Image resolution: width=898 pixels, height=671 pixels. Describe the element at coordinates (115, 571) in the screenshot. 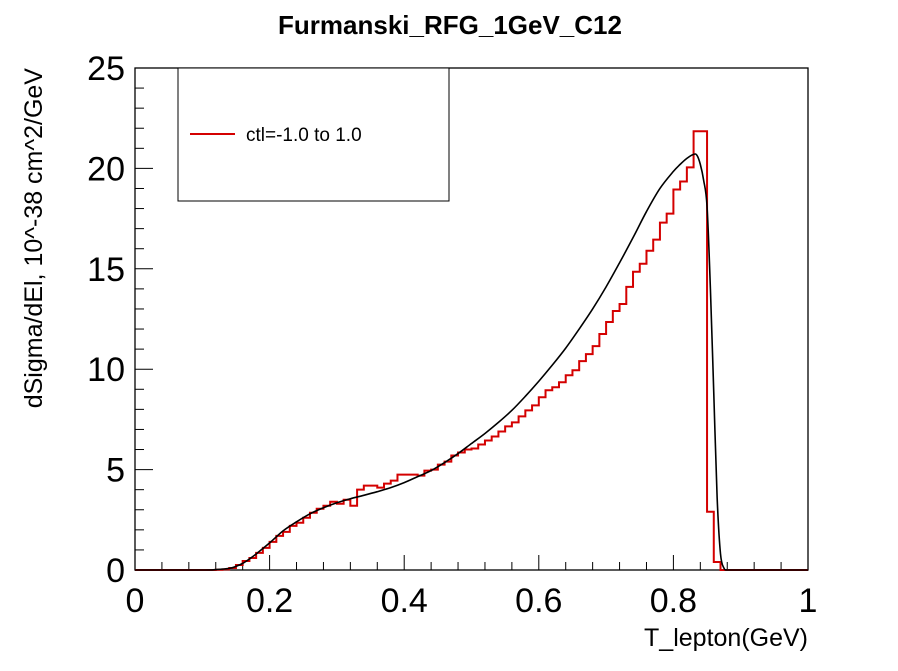

I see `y-tick-label: 0` at that location.